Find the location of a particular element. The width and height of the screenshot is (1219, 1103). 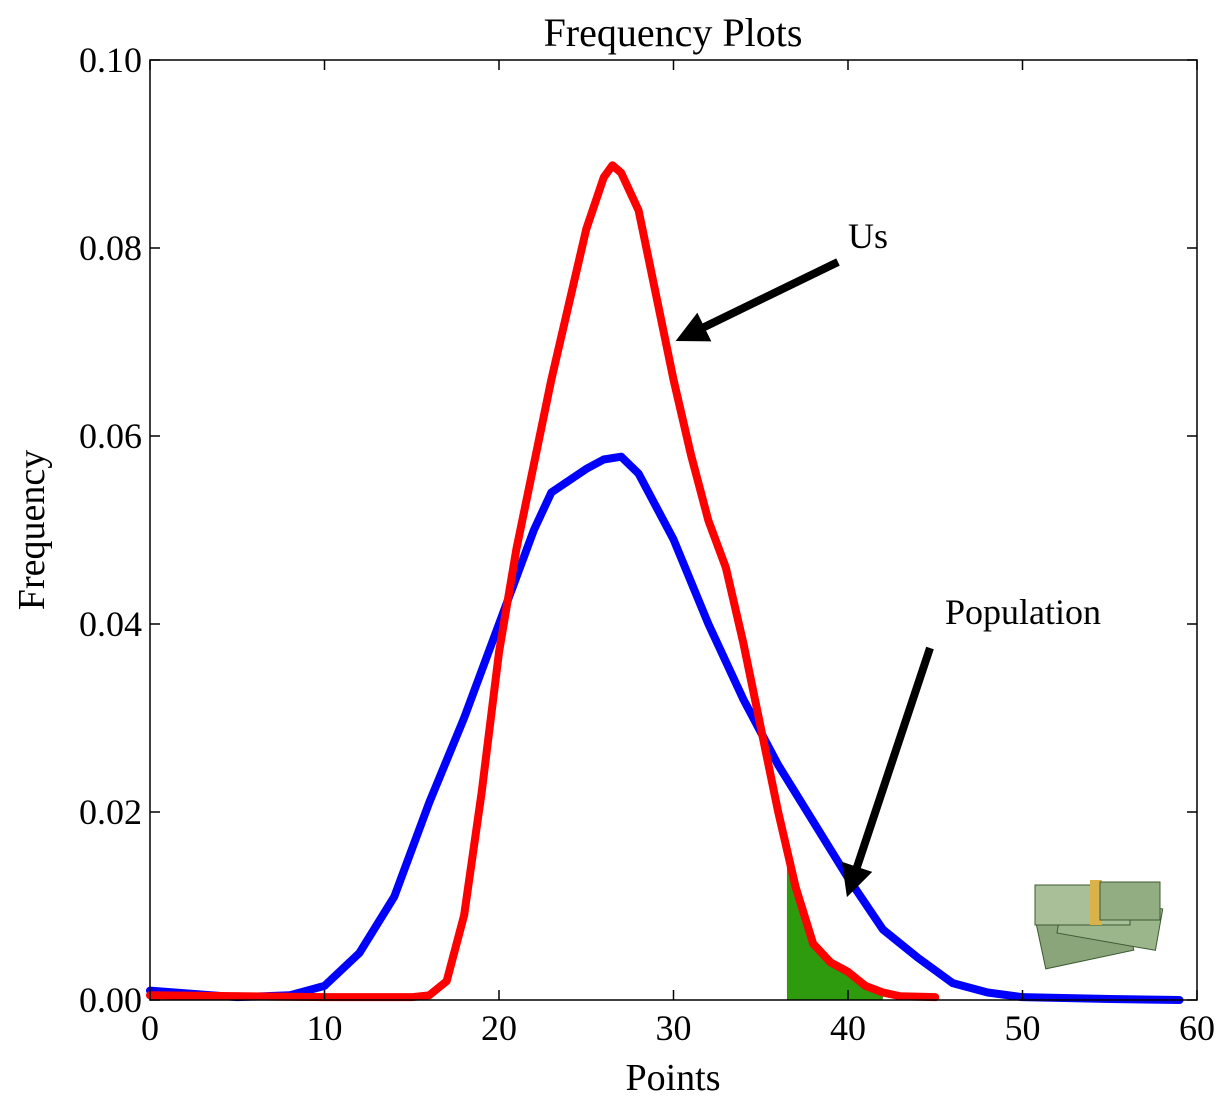

x-axis-label: Points is located at coordinates (672, 1077).